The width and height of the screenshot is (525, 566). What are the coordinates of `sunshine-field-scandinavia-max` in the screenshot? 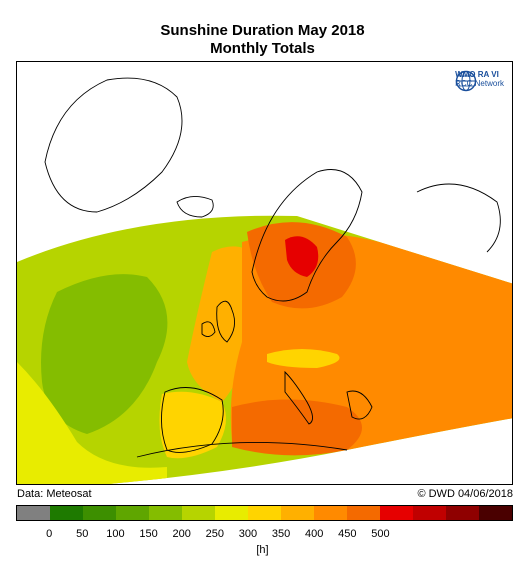 It's located at (302, 256).